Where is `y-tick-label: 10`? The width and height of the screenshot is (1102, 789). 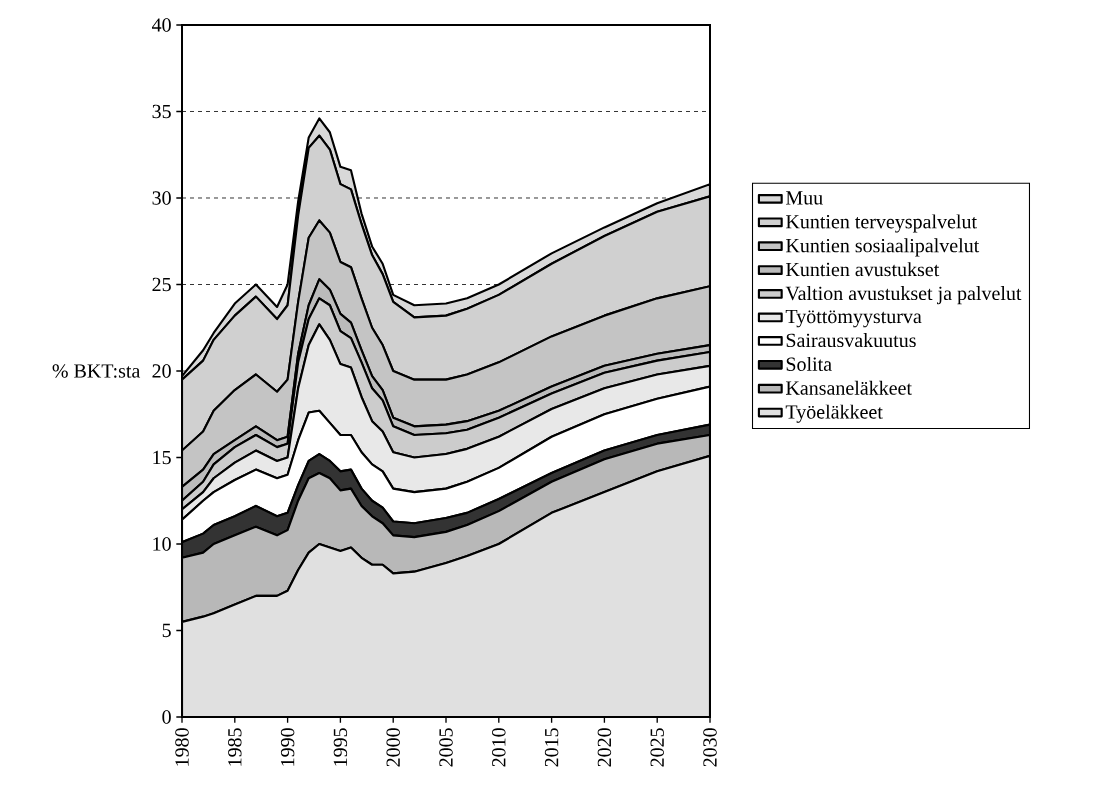 y-tick-label: 10 is located at coordinates (162, 544).